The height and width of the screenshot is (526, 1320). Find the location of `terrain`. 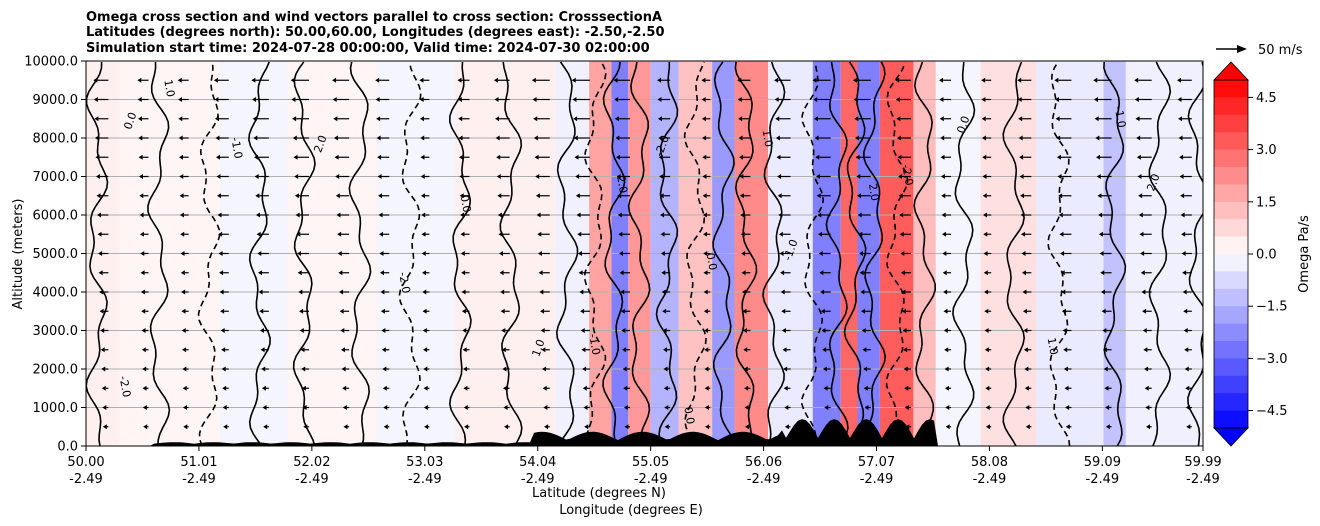

terrain is located at coordinates (644, 432).